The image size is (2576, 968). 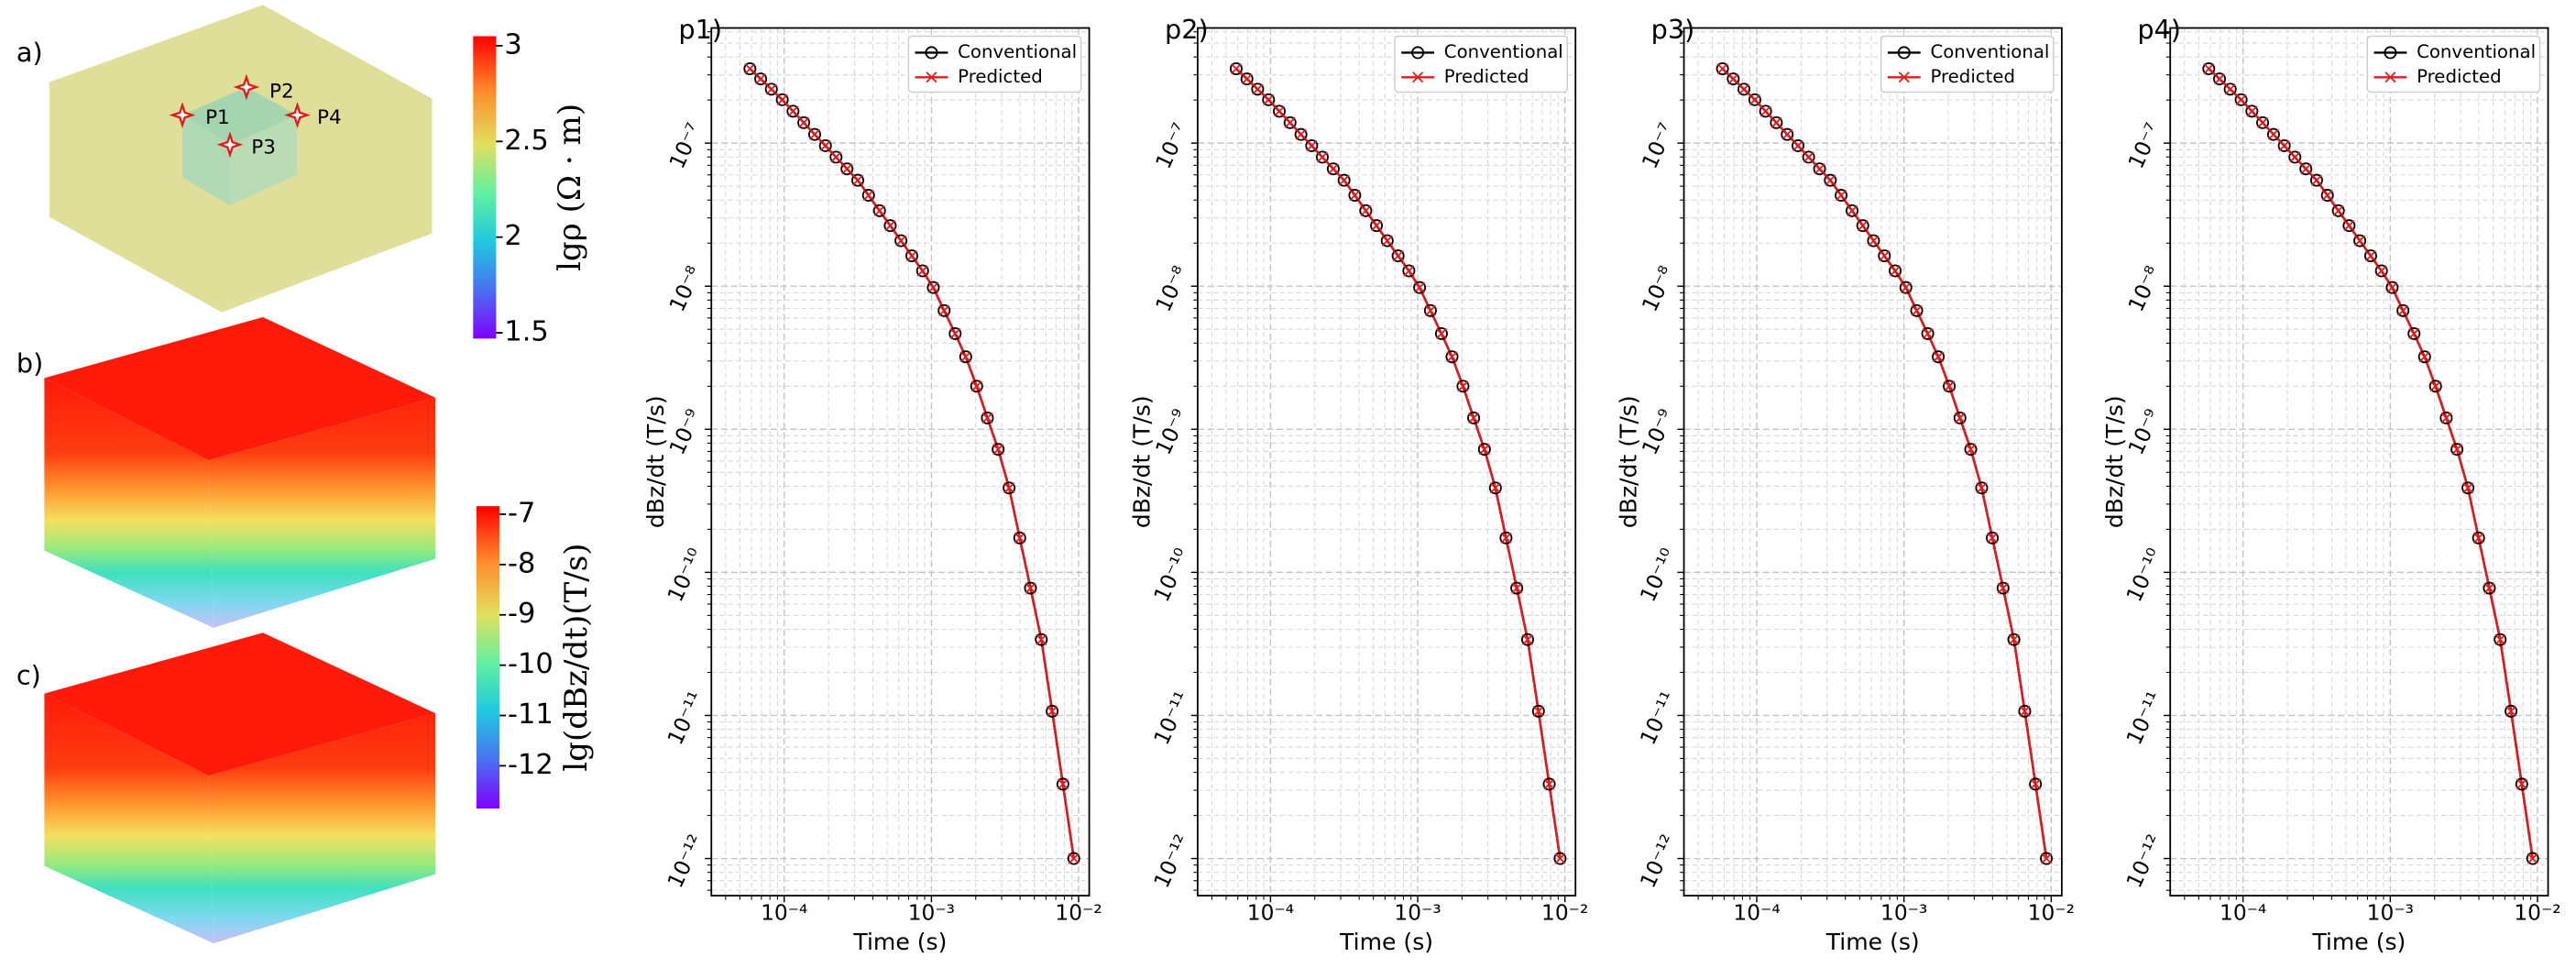 I want to click on chart-label: p2), so click(x=1187, y=29).